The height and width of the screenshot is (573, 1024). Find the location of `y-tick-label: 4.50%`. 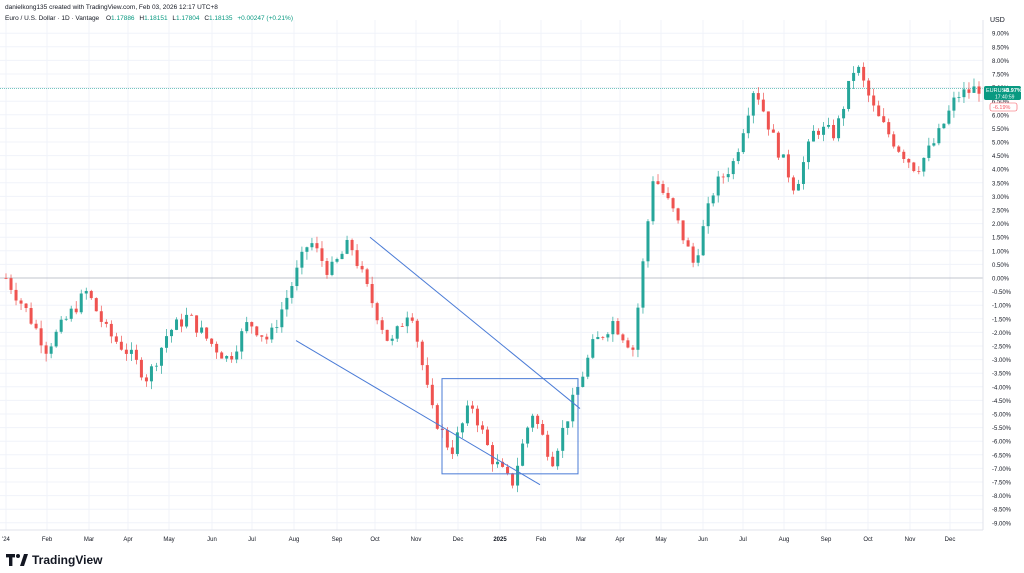

y-tick-label: 4.50% is located at coordinates (1001, 157).